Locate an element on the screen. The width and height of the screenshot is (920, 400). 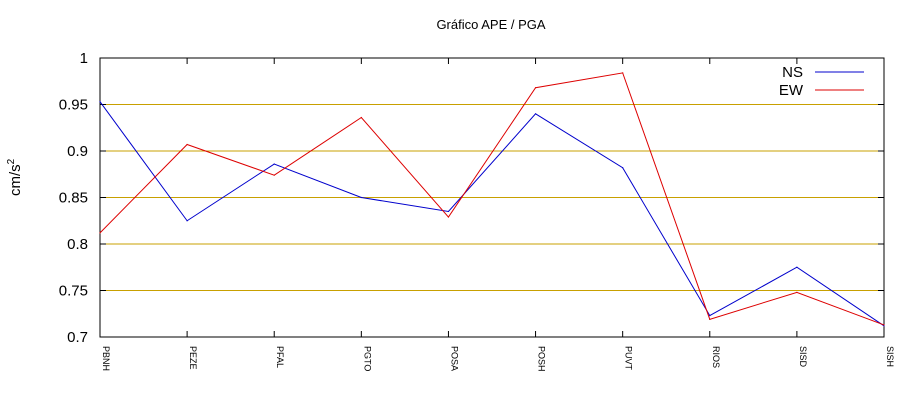
x-tick-label: RIOS is located at coordinates (716, 357).